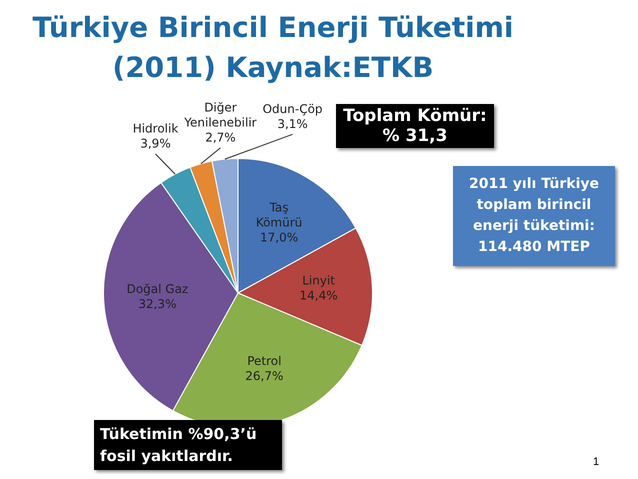 The image size is (638, 479). Describe the element at coordinates (279, 215) in the screenshot. I see `slice-label: Taş Kömürü` at that location.